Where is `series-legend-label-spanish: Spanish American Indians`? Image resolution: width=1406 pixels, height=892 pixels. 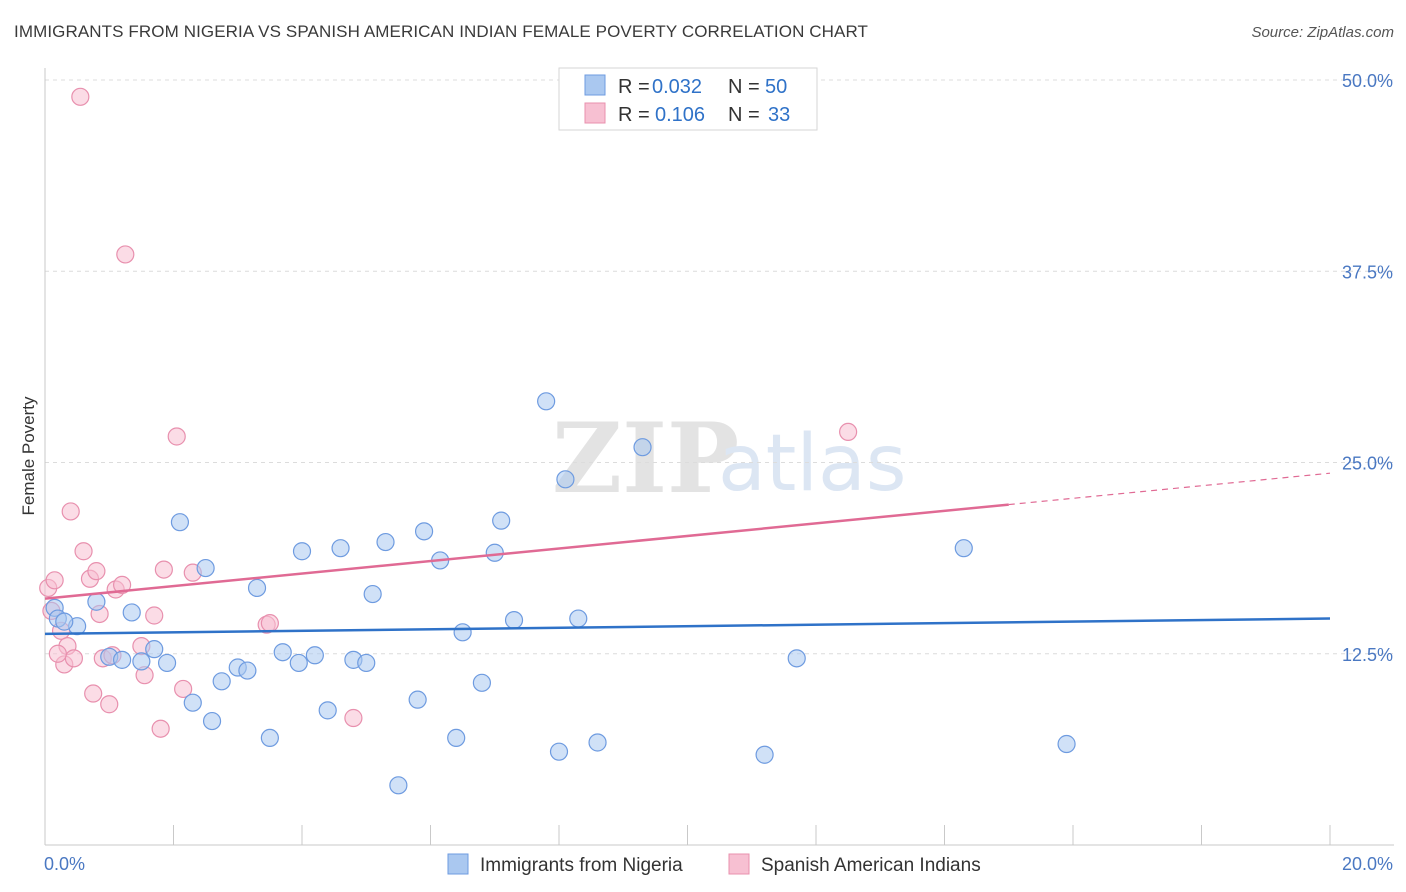 series-legend-label-spanish: Spanish American Indians is located at coordinates (871, 865).